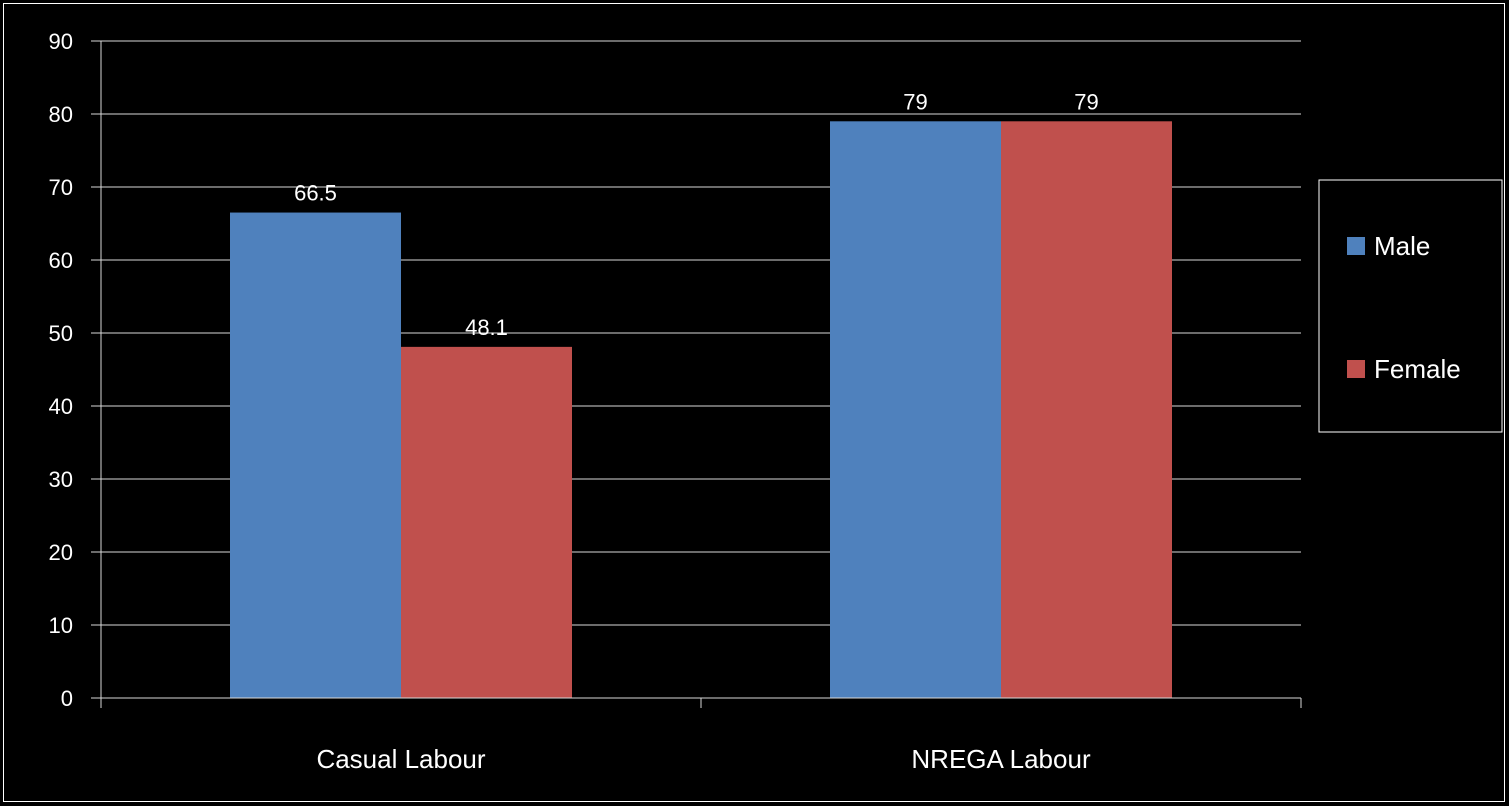  I want to click on data-label-male-nrega-labour: 79, so click(915, 101).